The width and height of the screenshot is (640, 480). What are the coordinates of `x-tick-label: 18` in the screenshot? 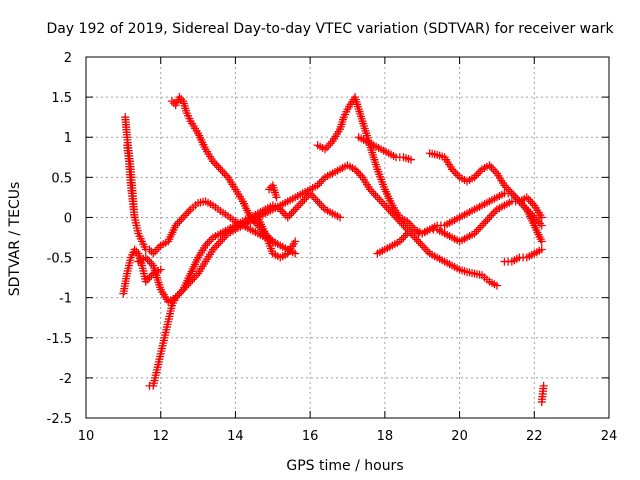 It's located at (385, 436).